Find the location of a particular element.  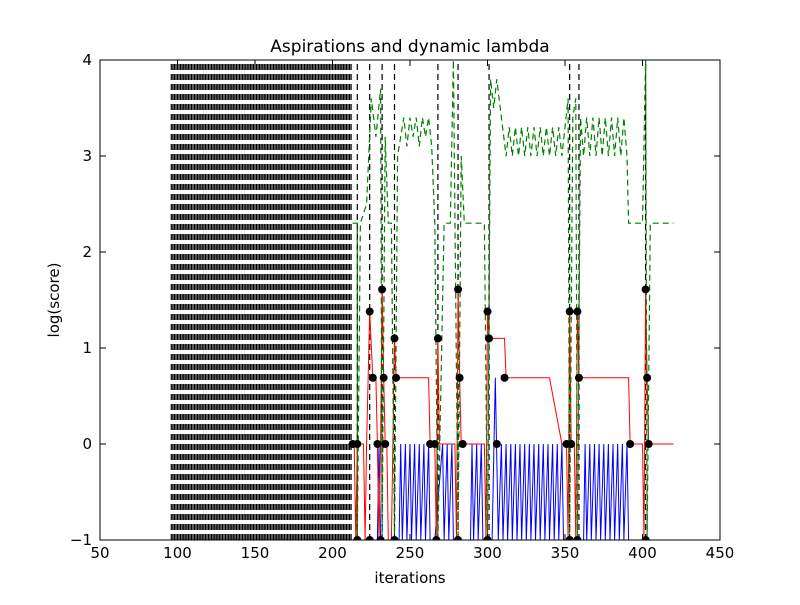

x-tick-label: 100 is located at coordinates (177, 553).